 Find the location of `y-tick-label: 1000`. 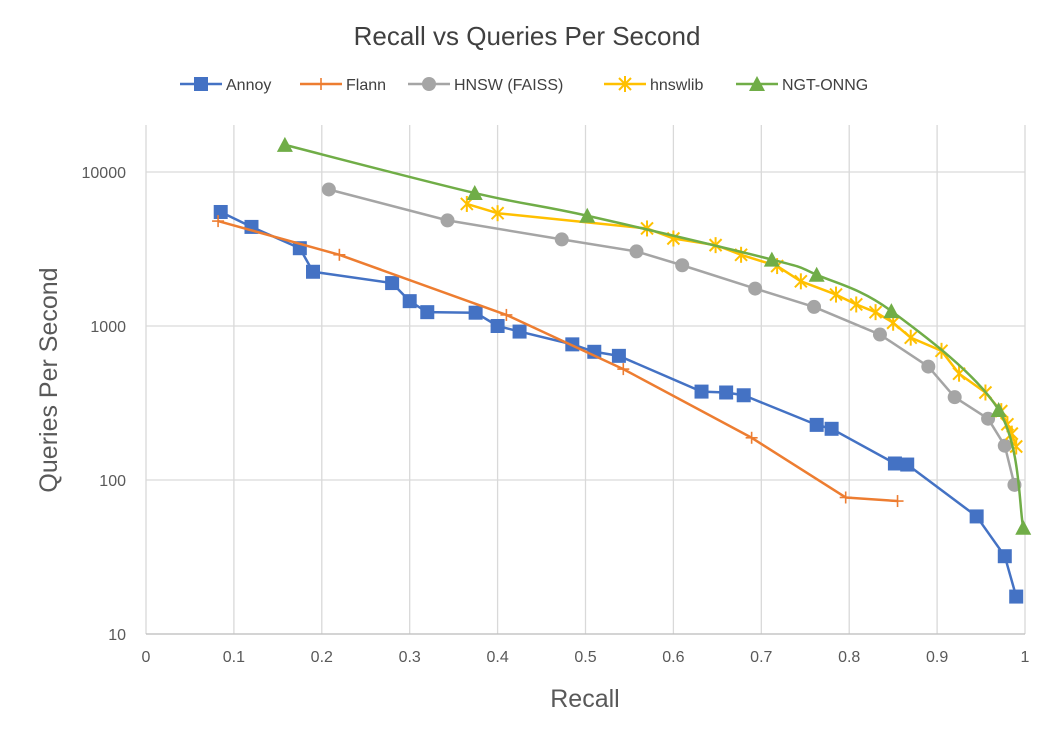

y-tick-label: 1000 is located at coordinates (108, 327).